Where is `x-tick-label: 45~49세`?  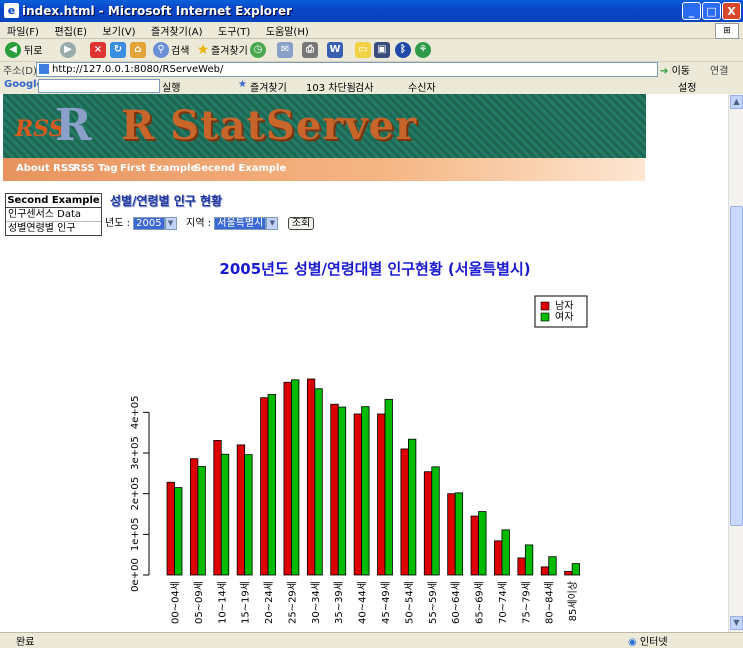
x-tick-label: 45~49세 is located at coordinates (386, 602).